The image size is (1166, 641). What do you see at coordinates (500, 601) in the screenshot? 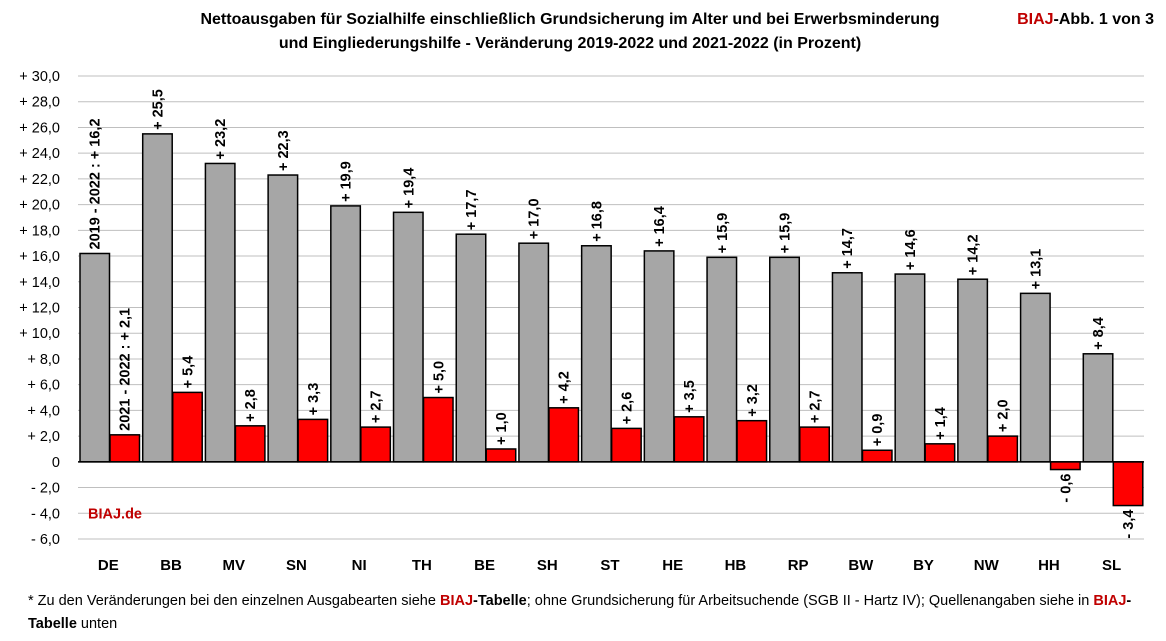
I see `footnote-table-1: -Tabelle` at bounding box center [500, 601].